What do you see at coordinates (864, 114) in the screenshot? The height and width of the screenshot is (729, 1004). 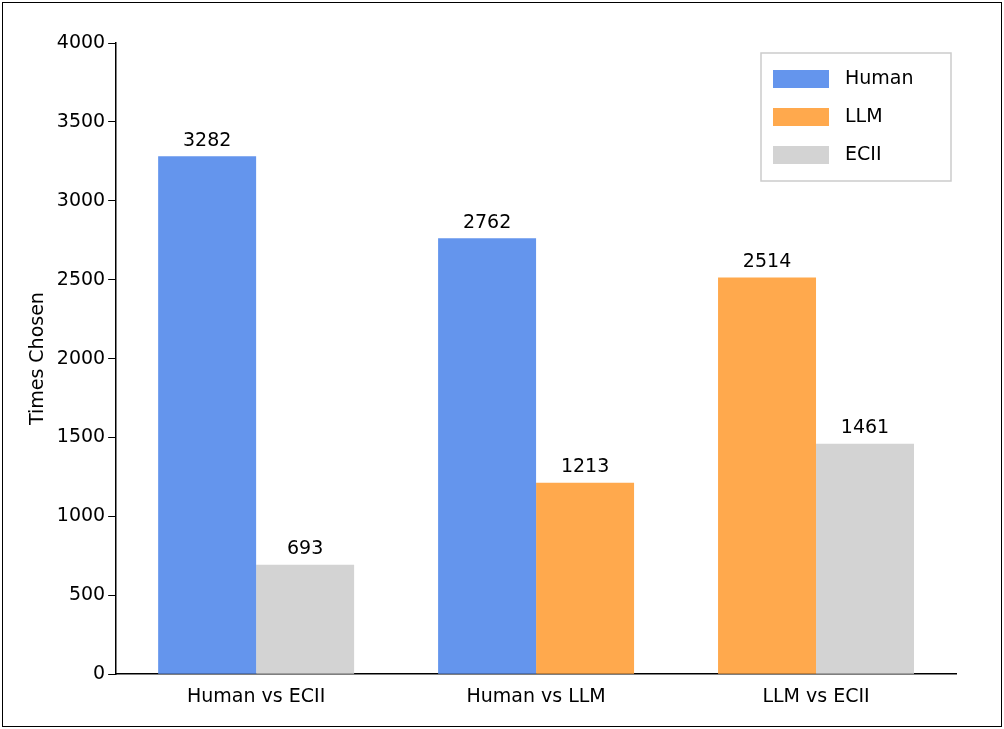 I see `legend-label: LLM` at bounding box center [864, 114].